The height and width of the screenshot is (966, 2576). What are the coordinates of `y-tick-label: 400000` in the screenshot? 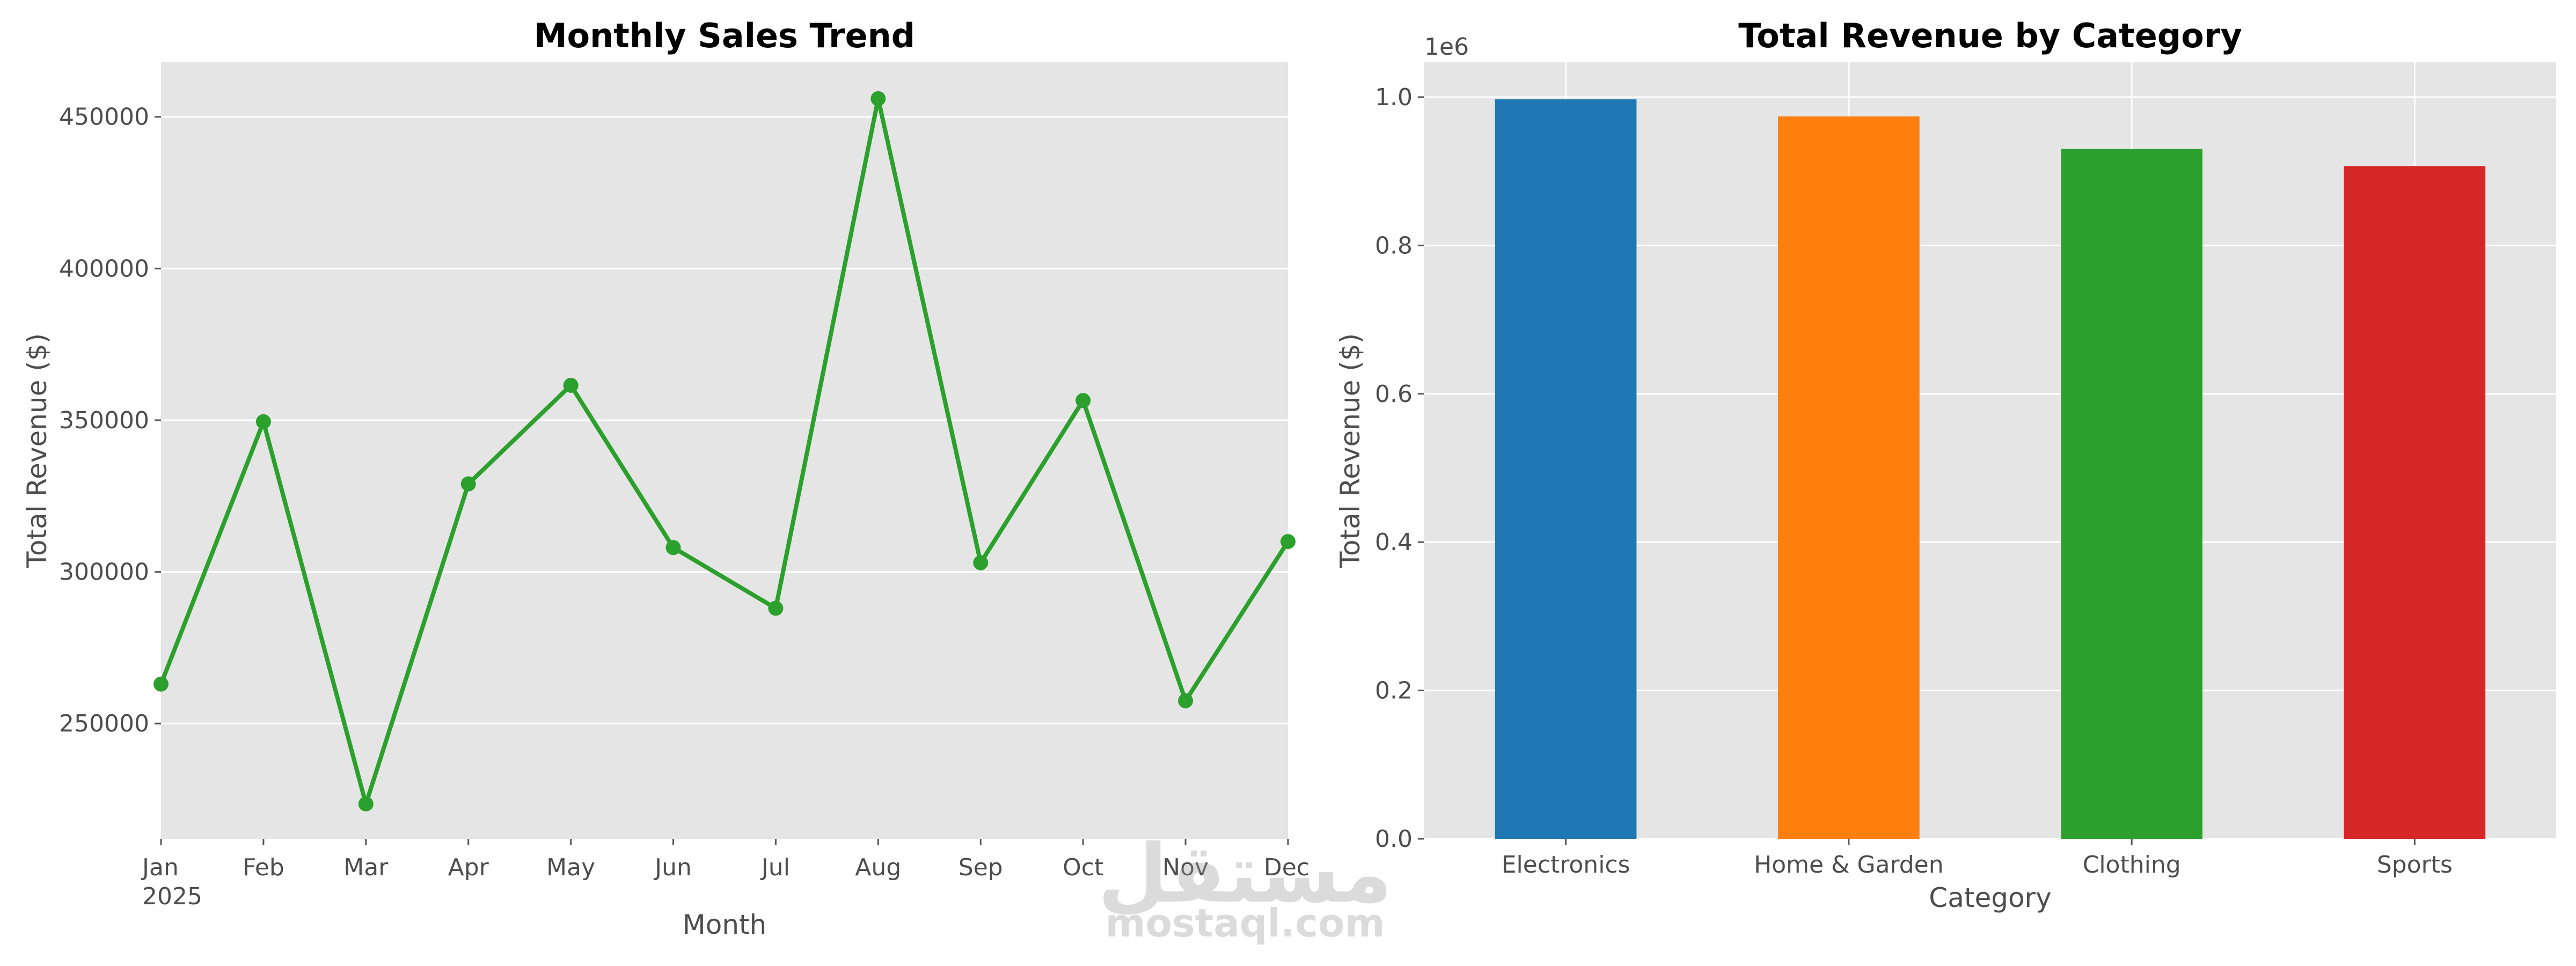 It's located at (104, 268).